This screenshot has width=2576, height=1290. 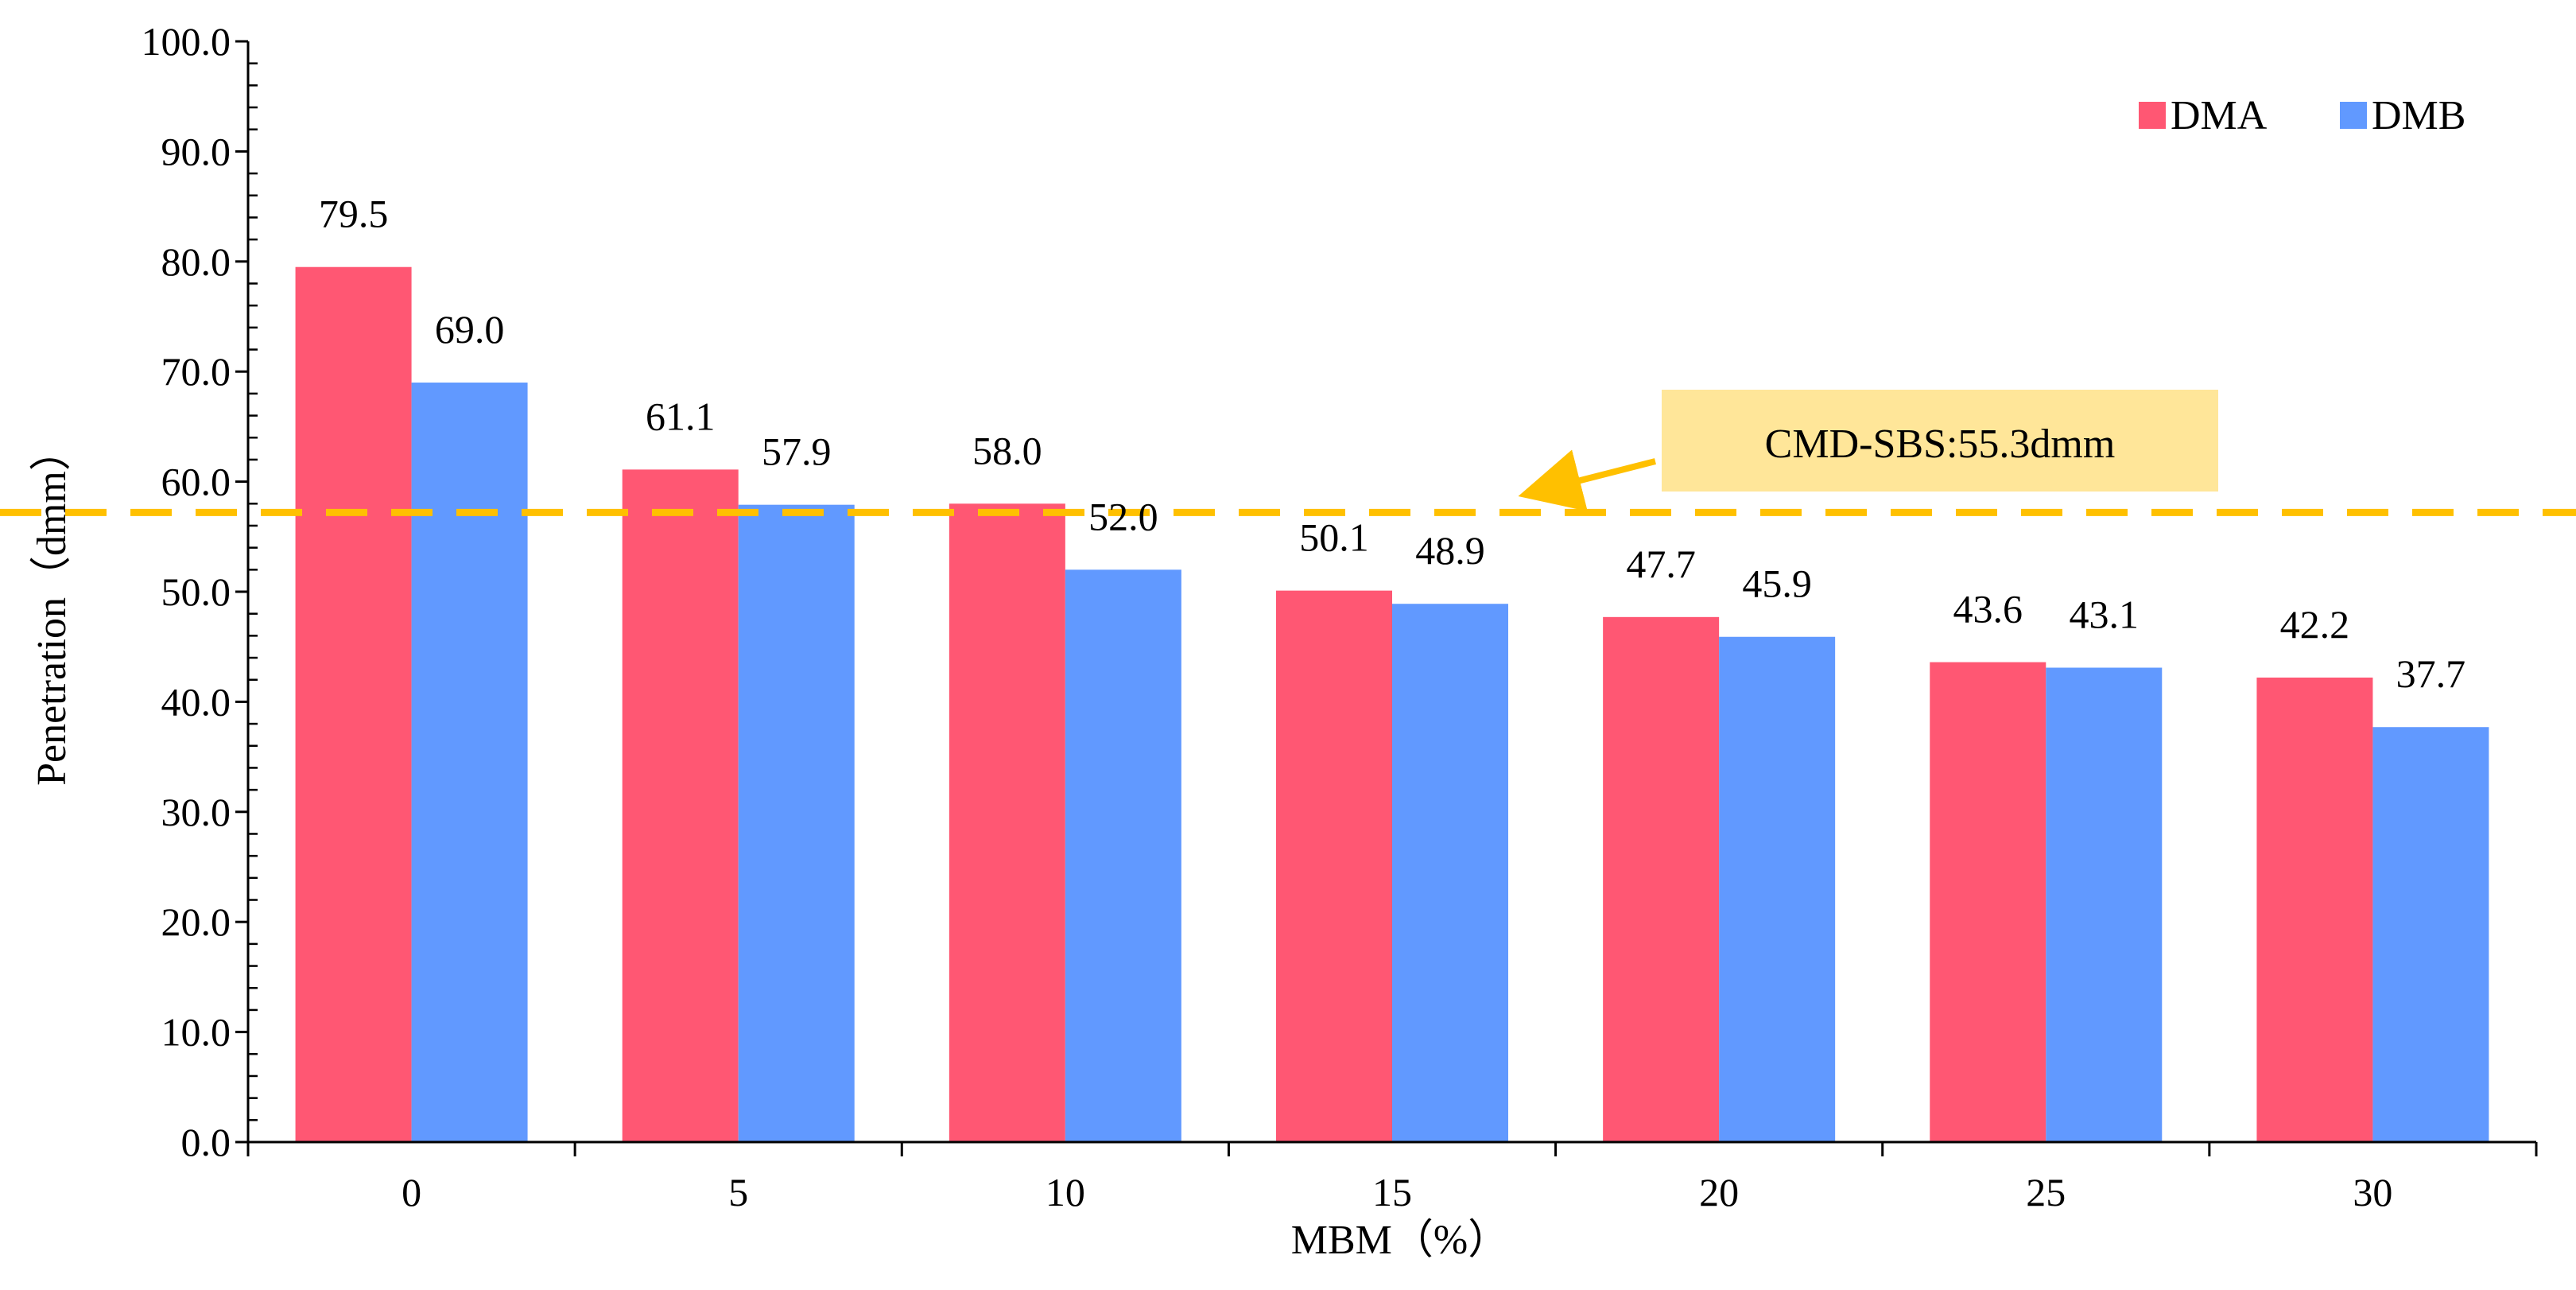 What do you see at coordinates (196, 812) in the screenshot?
I see `y-tick-label-30.0: 30.0` at bounding box center [196, 812].